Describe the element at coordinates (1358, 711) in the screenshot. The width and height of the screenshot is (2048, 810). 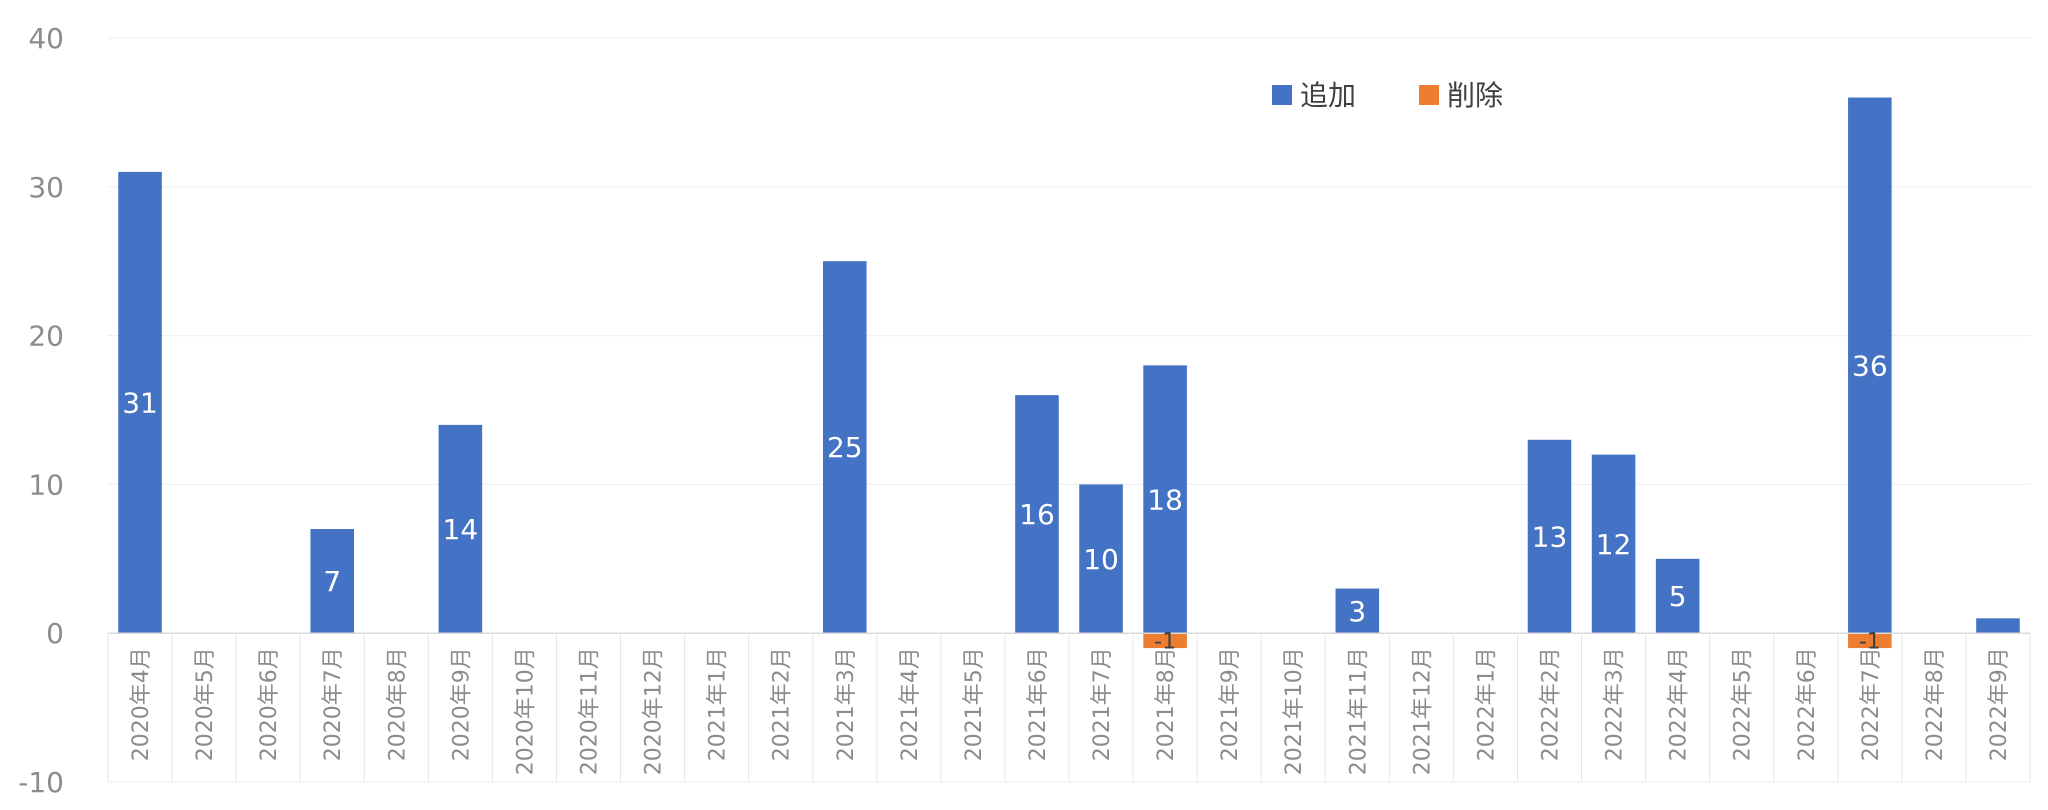
I see `x-tick-label: 2021年11月` at that location.